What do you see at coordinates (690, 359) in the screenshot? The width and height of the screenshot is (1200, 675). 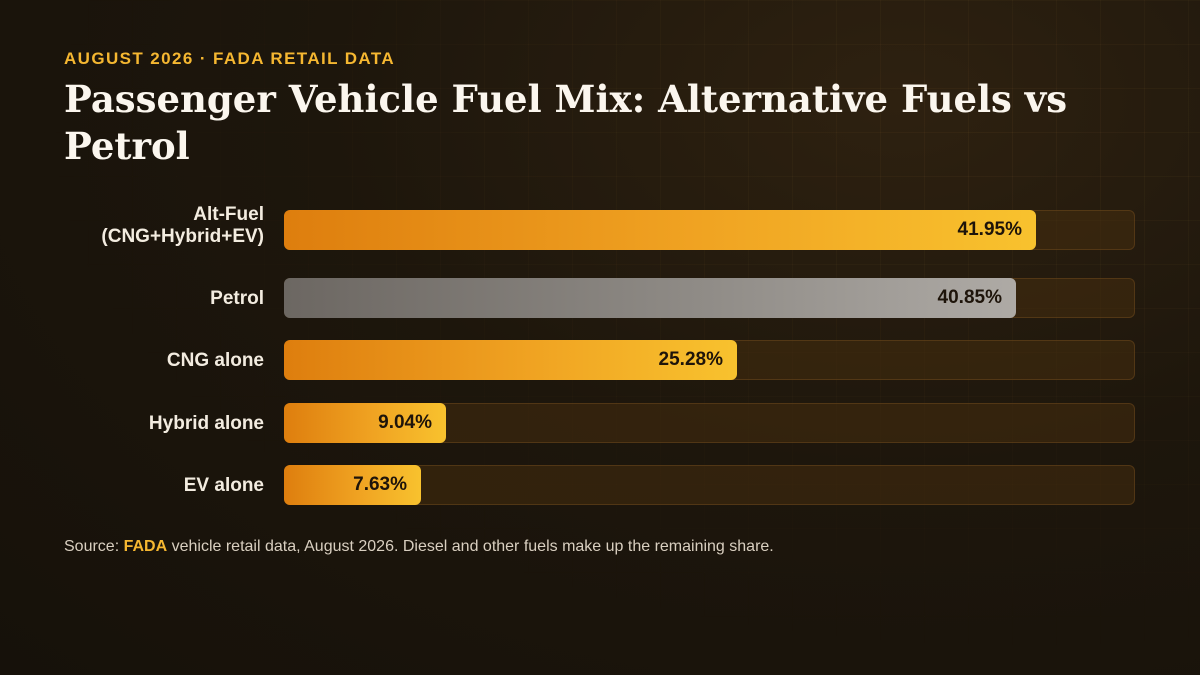 I see `value-label: 25.28%` at bounding box center [690, 359].